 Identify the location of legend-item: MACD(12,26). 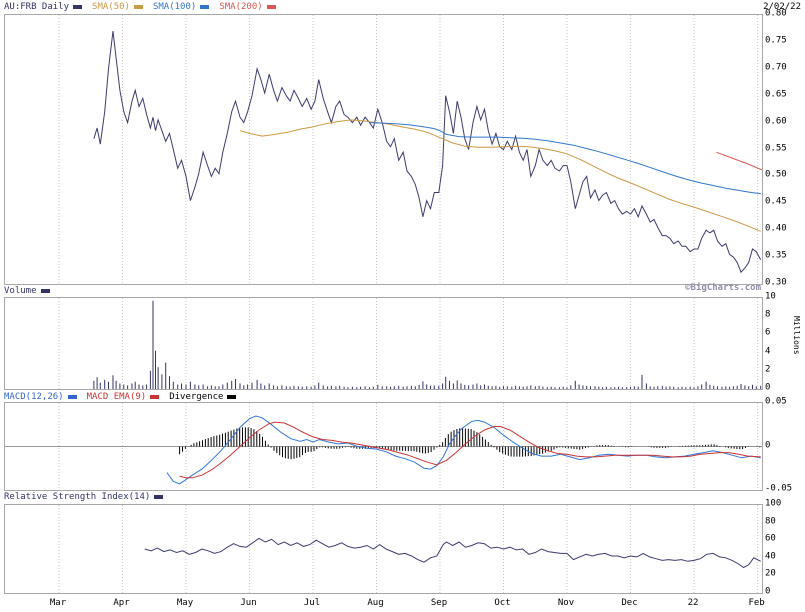
(40, 396).